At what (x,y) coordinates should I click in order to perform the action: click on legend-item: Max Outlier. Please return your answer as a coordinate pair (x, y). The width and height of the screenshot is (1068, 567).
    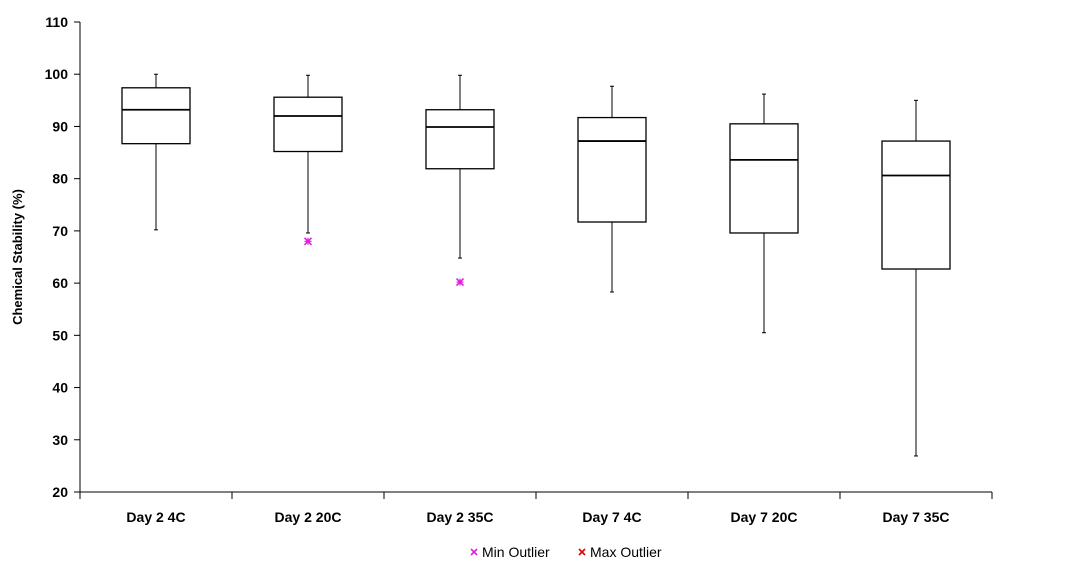
    Looking at the image, I should click on (620, 552).